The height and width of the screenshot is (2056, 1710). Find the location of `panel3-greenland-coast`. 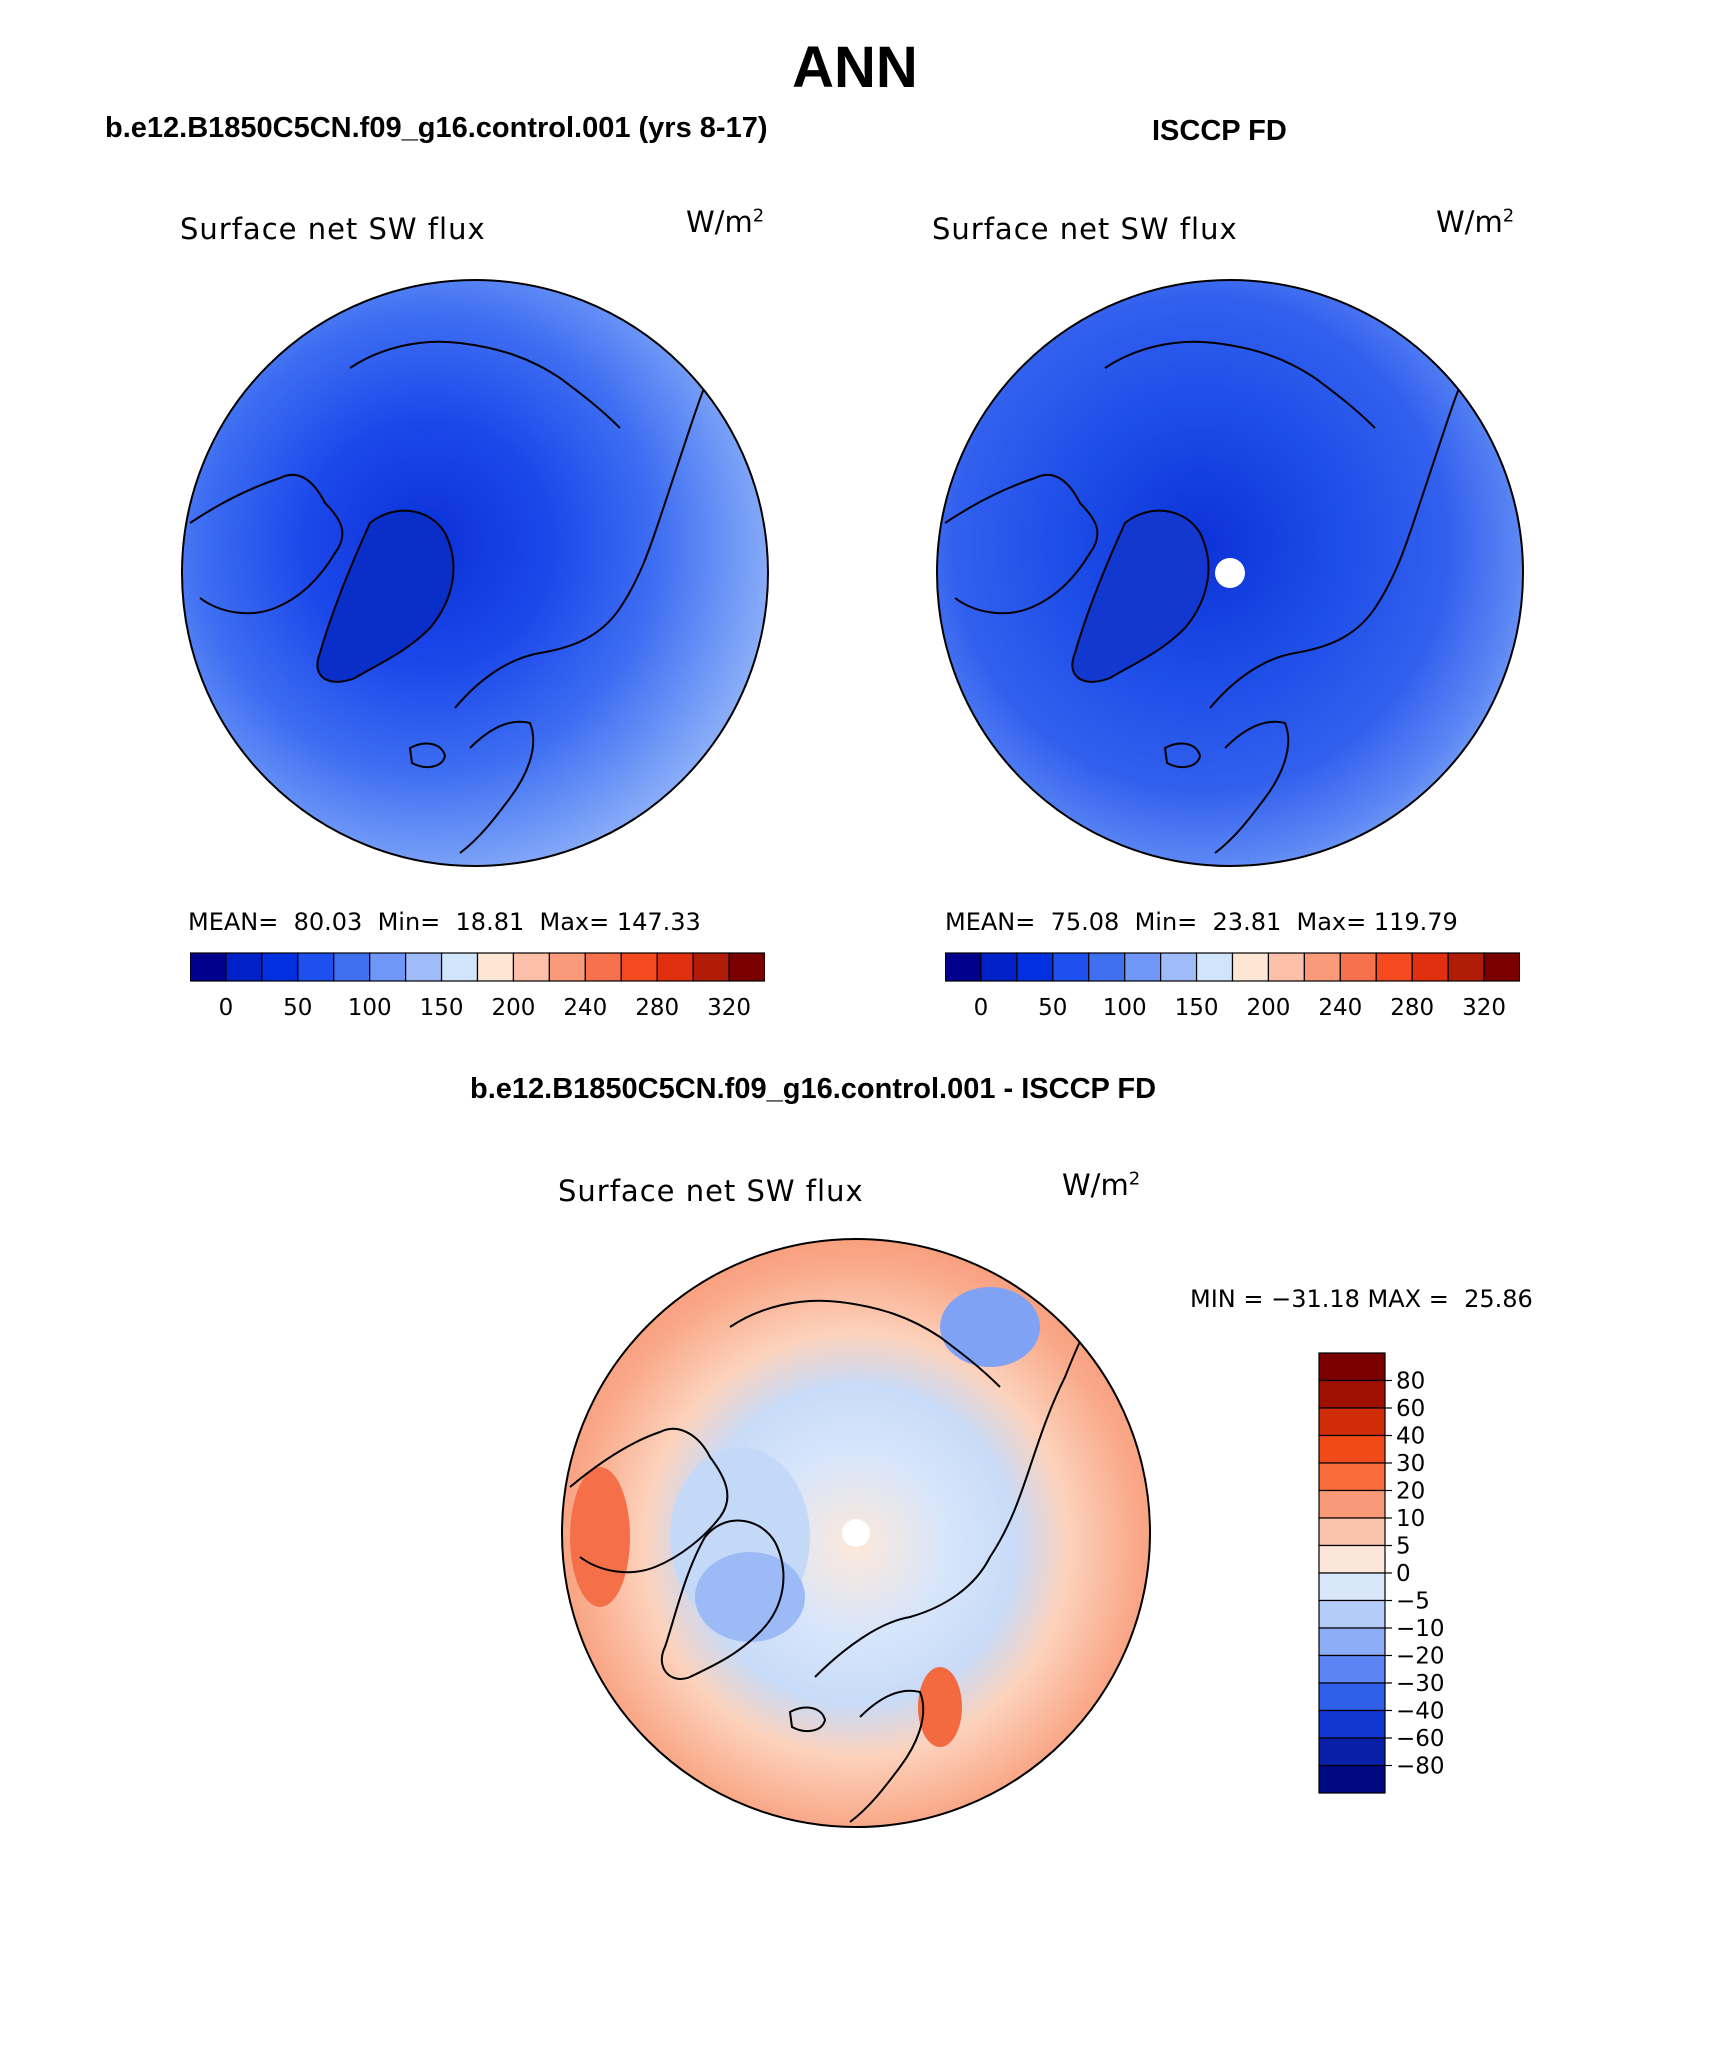

panel3-greenland-coast is located at coordinates (722, 1599).